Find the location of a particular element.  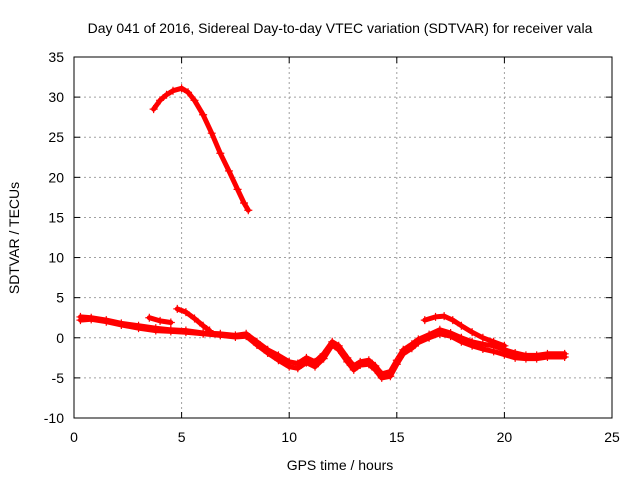

y-tick-label: 10 is located at coordinates (56, 258).